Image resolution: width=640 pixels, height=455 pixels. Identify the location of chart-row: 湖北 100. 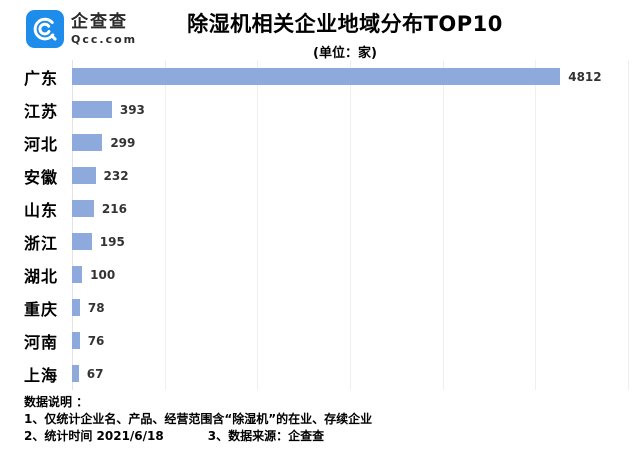
(314, 274).